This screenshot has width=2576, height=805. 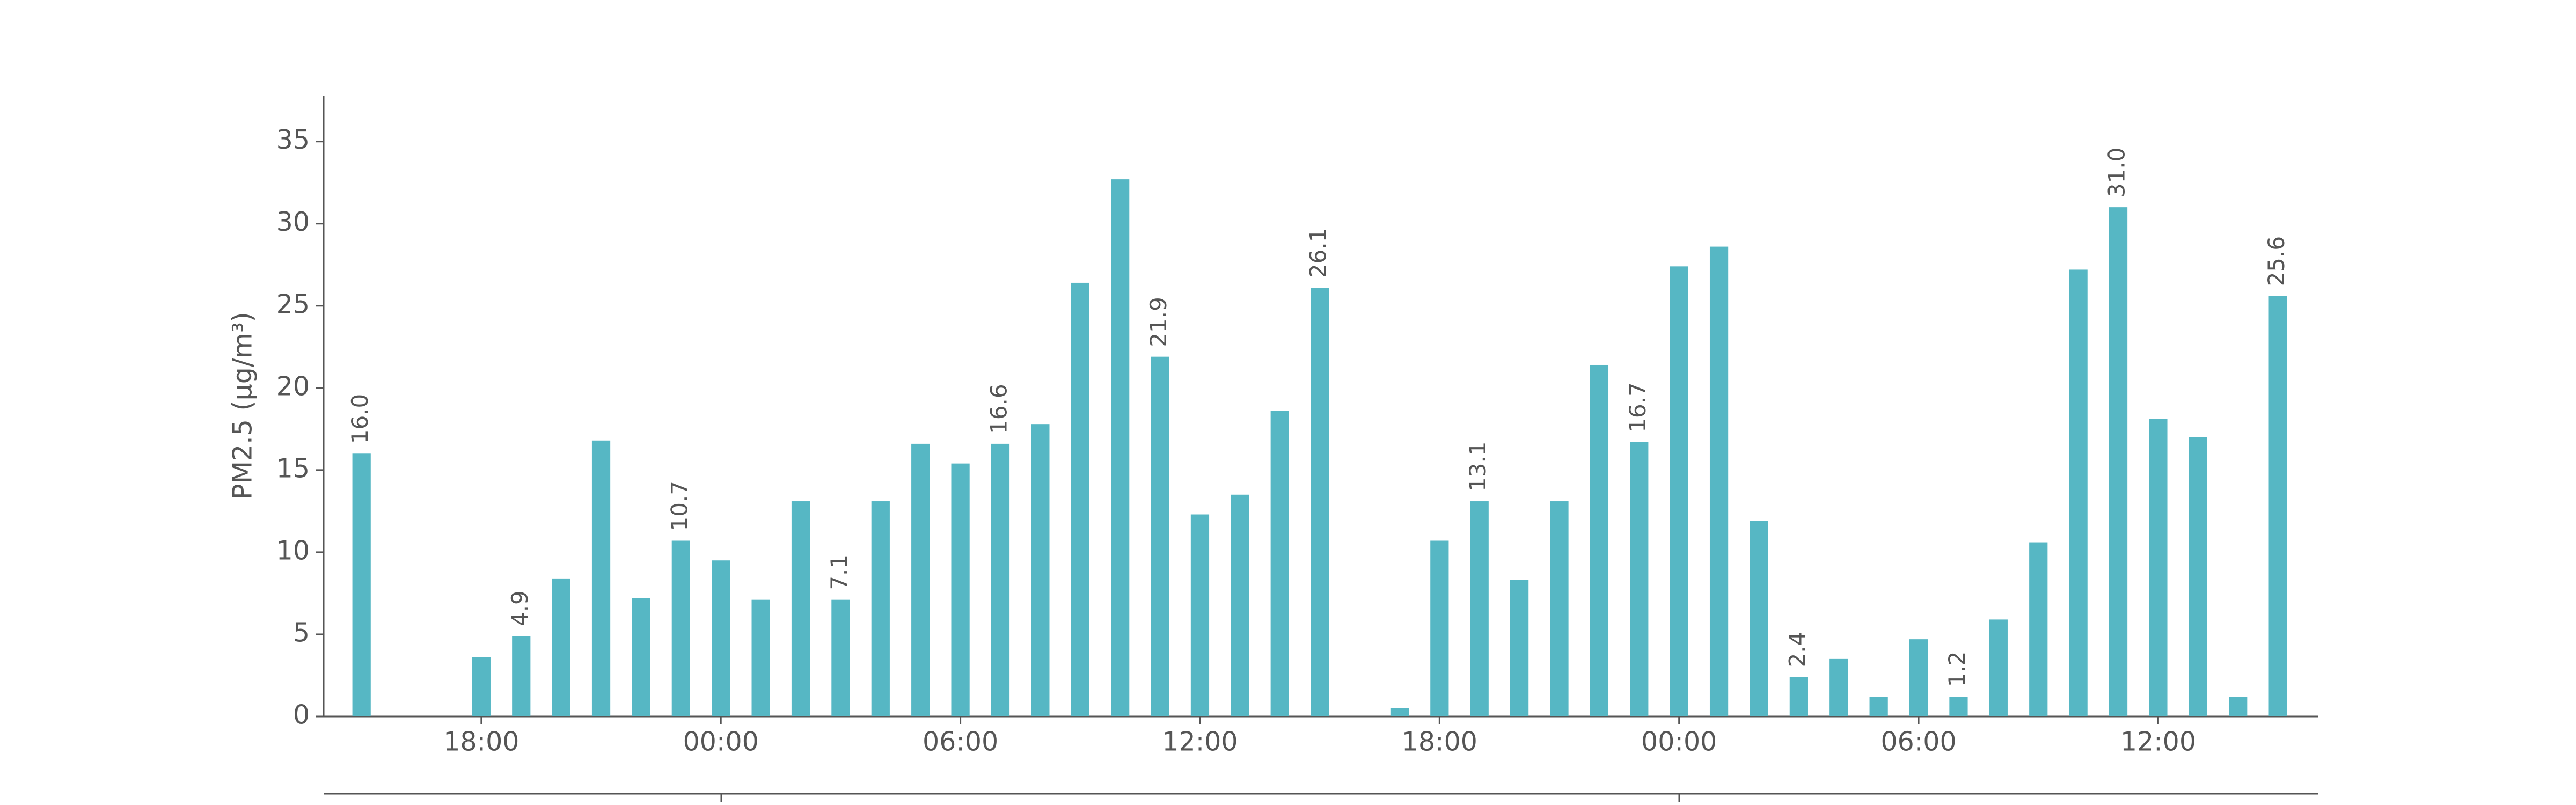 I want to click on value-label: 26.1, so click(x=1318, y=253).